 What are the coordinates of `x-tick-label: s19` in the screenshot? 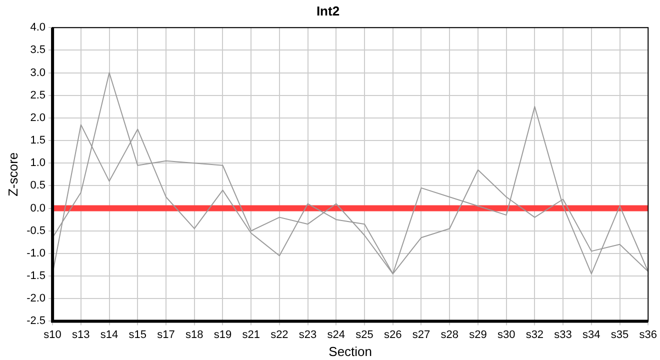 It's located at (223, 334).